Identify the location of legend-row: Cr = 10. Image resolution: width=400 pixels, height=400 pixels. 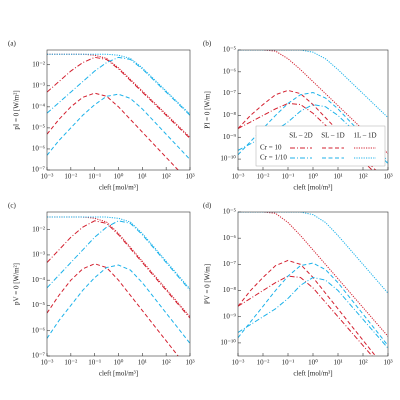
(271, 148).